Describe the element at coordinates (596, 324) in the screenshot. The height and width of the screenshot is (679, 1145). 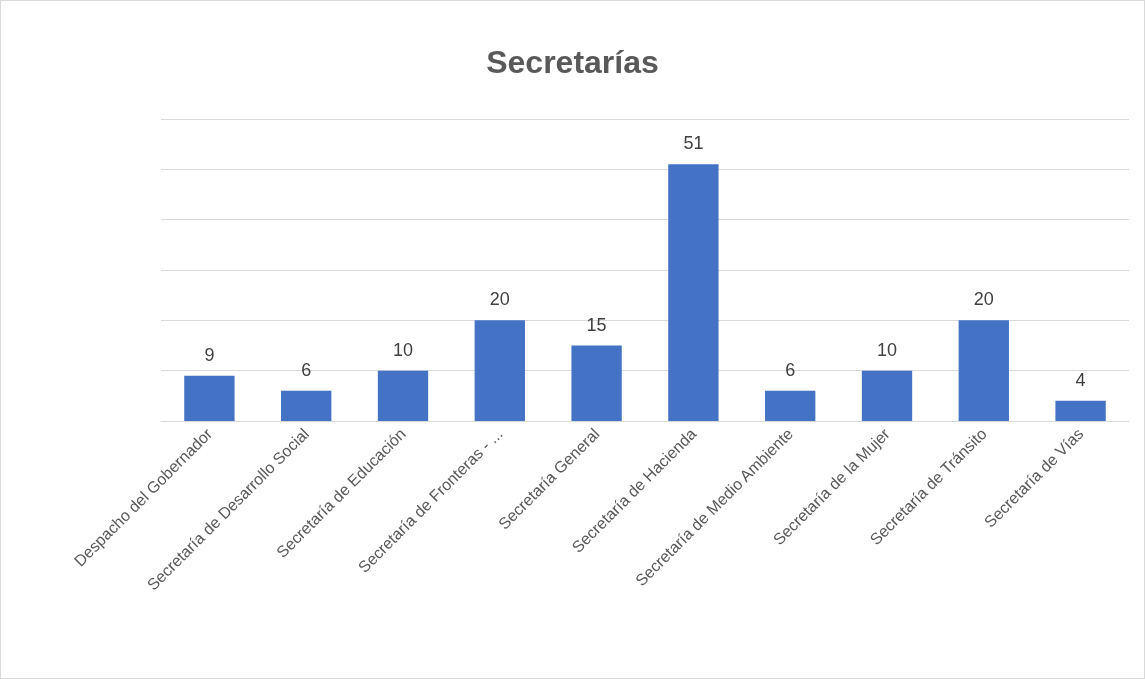
I see `data-label: 15` at that location.